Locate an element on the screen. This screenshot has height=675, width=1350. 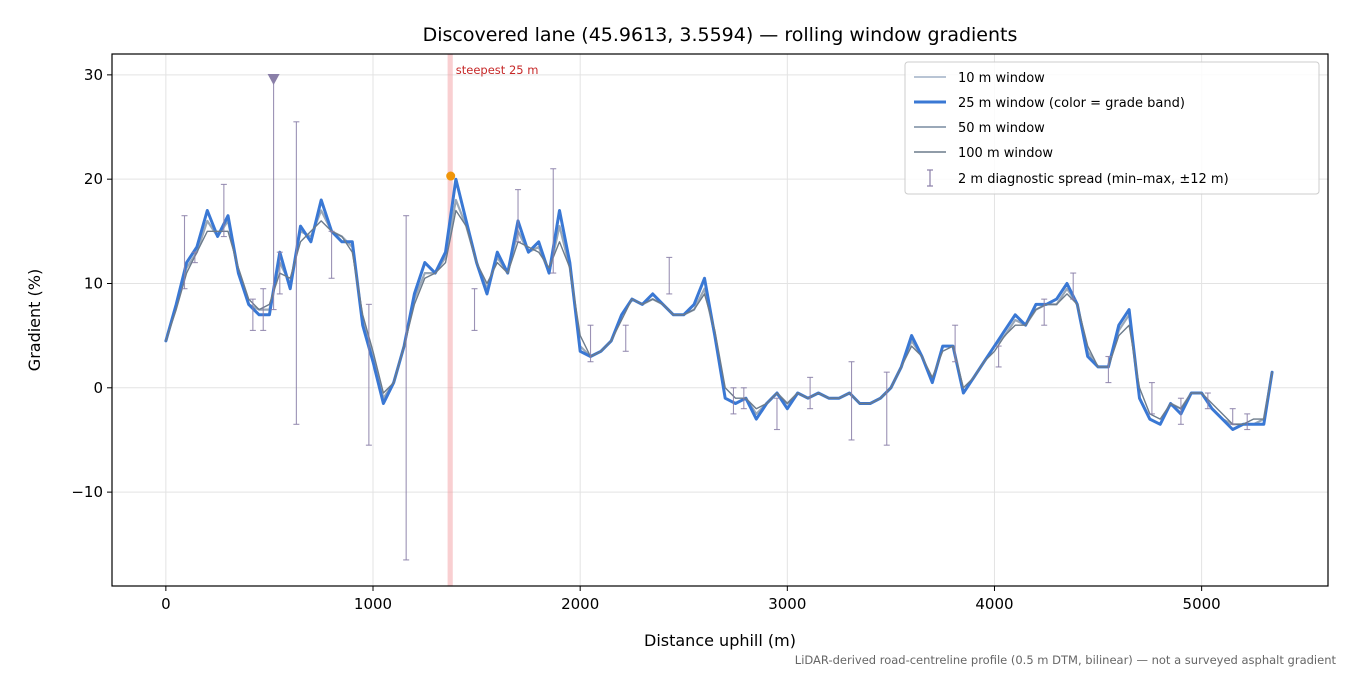
legend-label-10m: 10 m window is located at coordinates (1001, 78).